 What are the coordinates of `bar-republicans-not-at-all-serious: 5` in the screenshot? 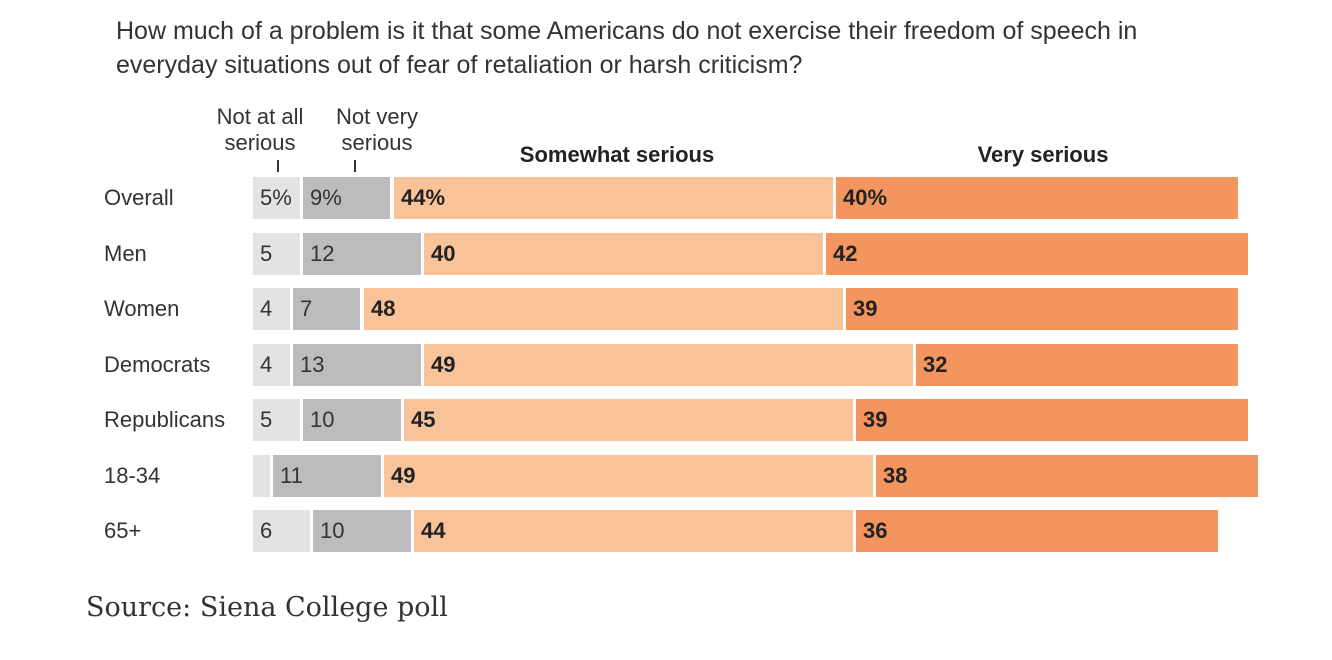 It's located at (278, 420).